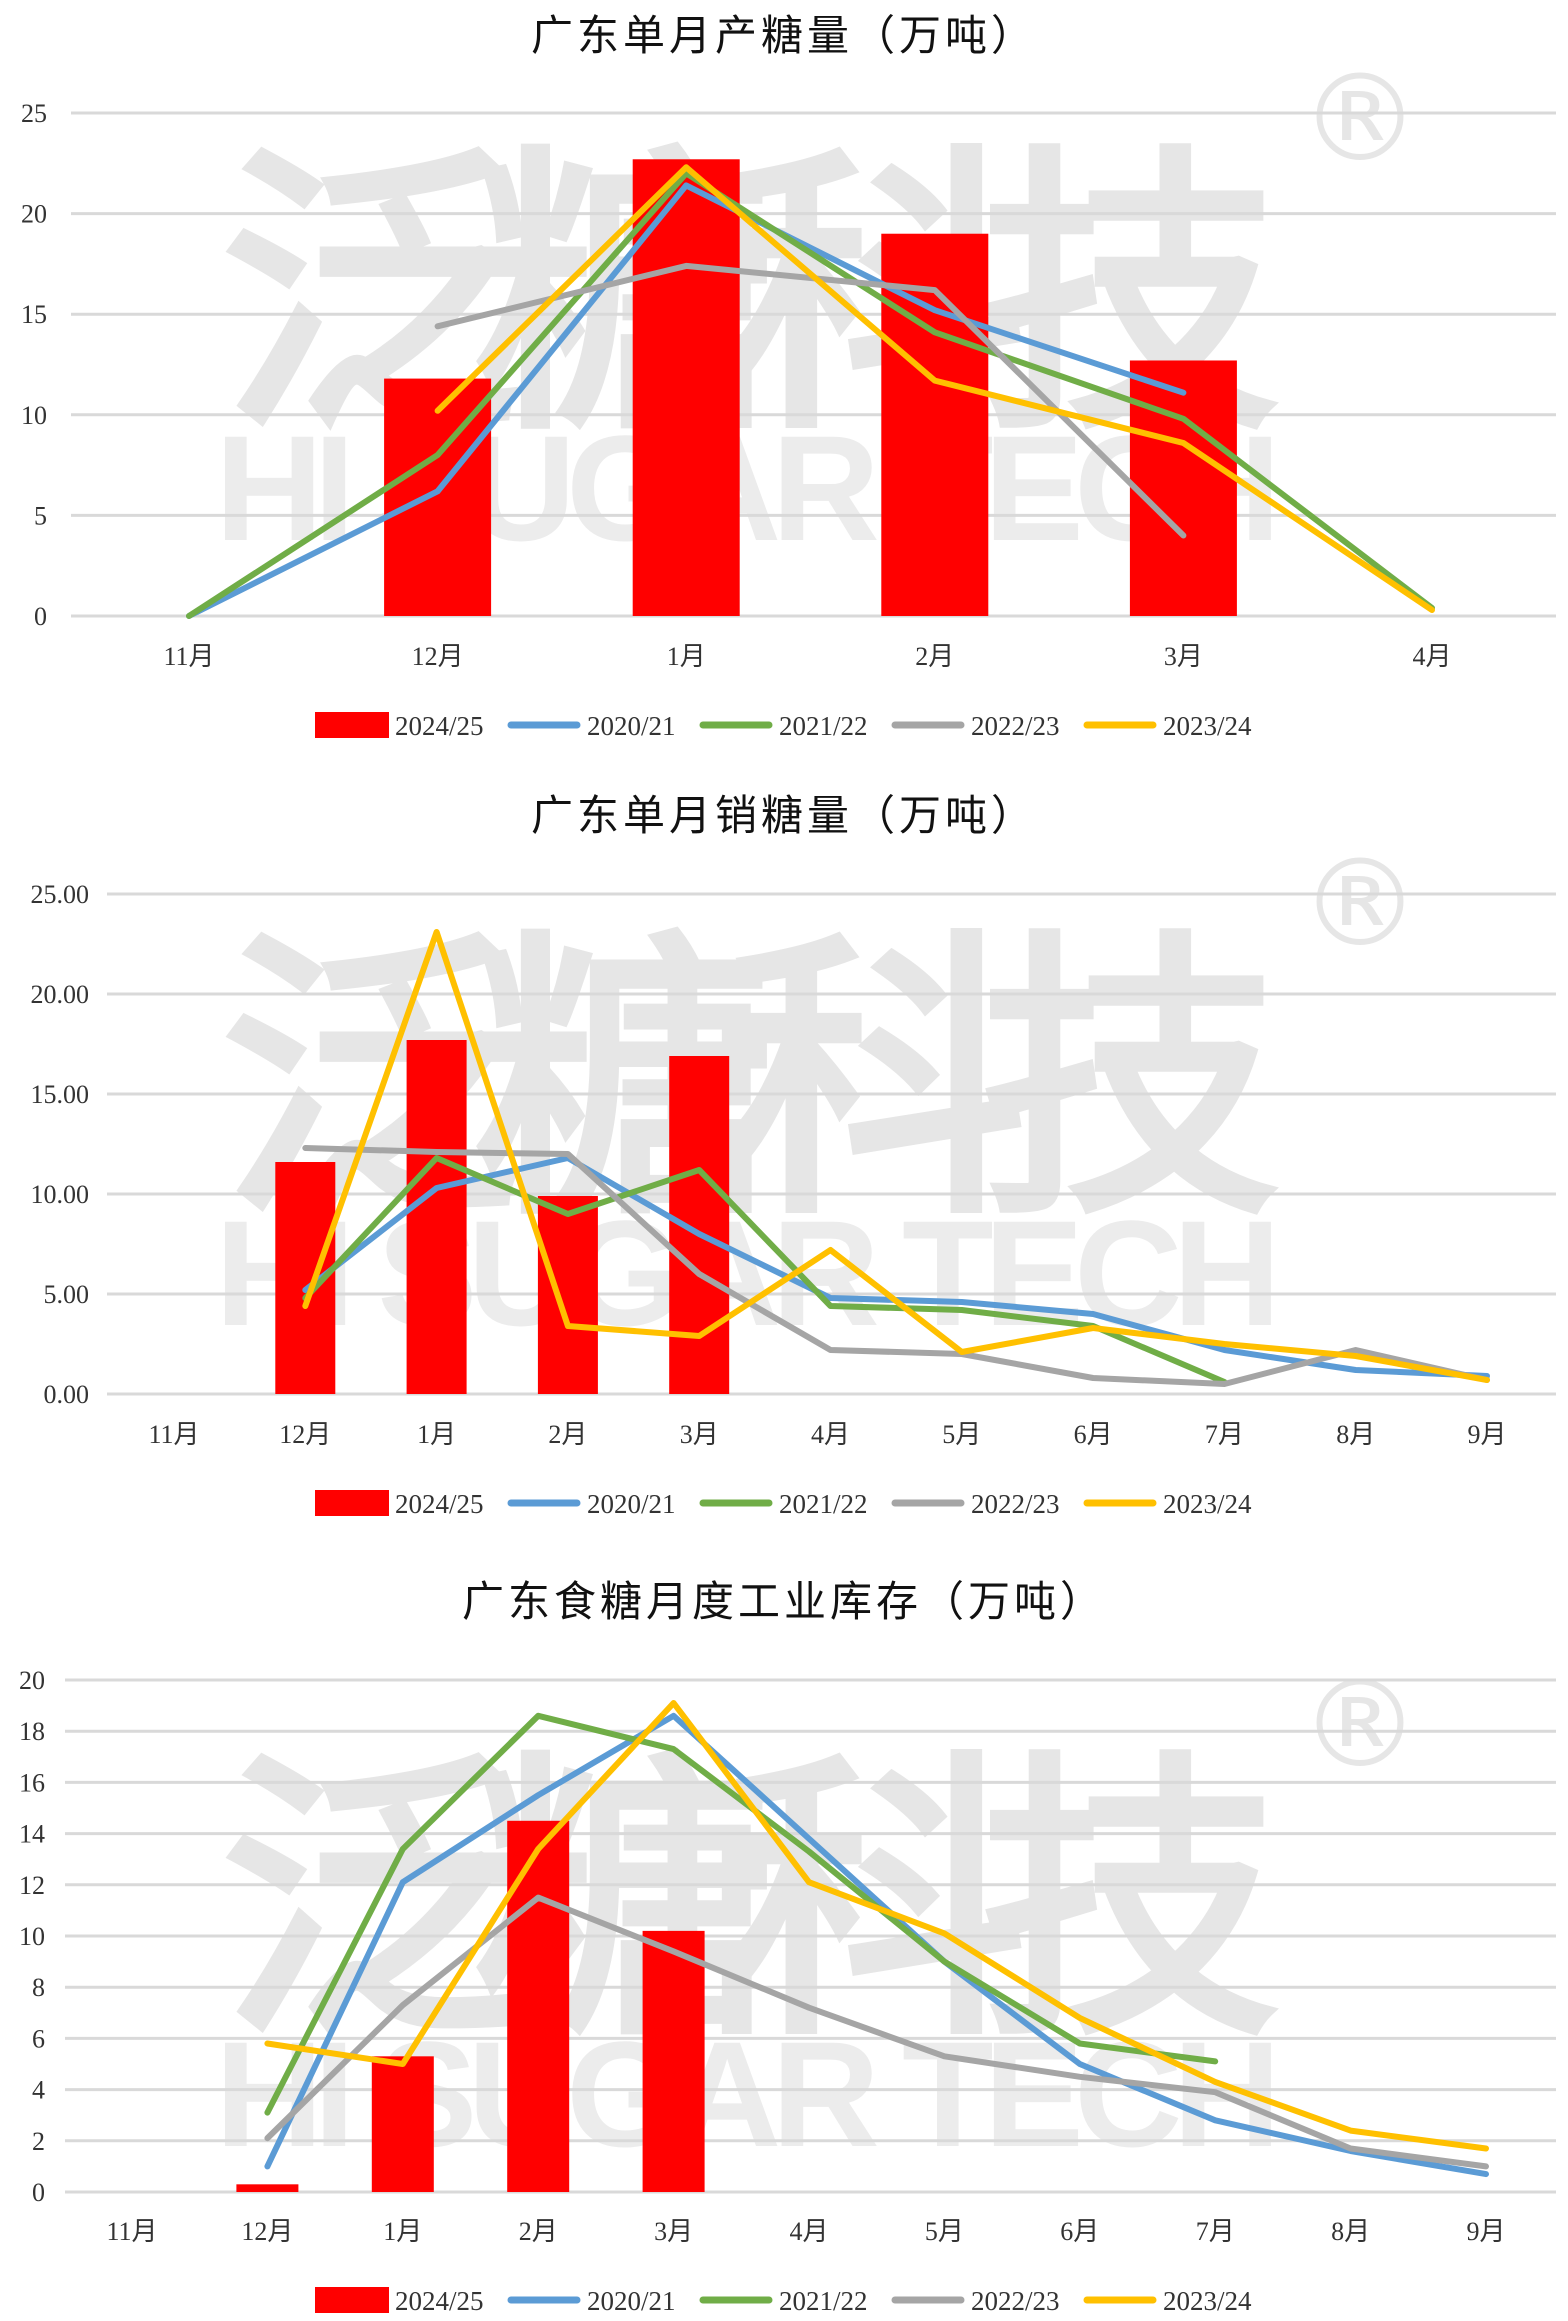  Describe the element at coordinates (34, 314) in the screenshot. I see `y-tick-label: 15` at that location.